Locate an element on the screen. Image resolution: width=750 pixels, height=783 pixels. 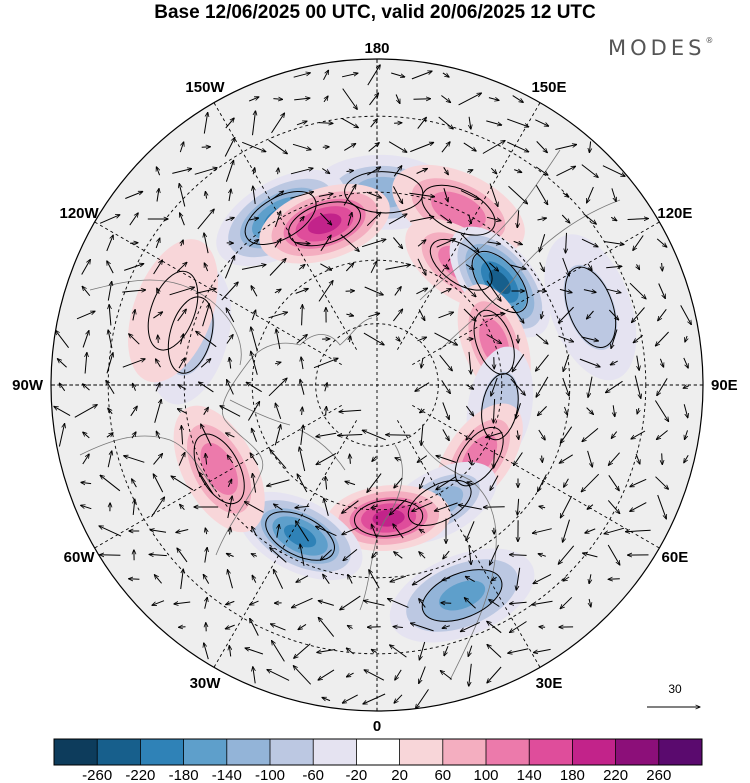
colorbar-tick-label: 260 is located at coordinates (658, 775).